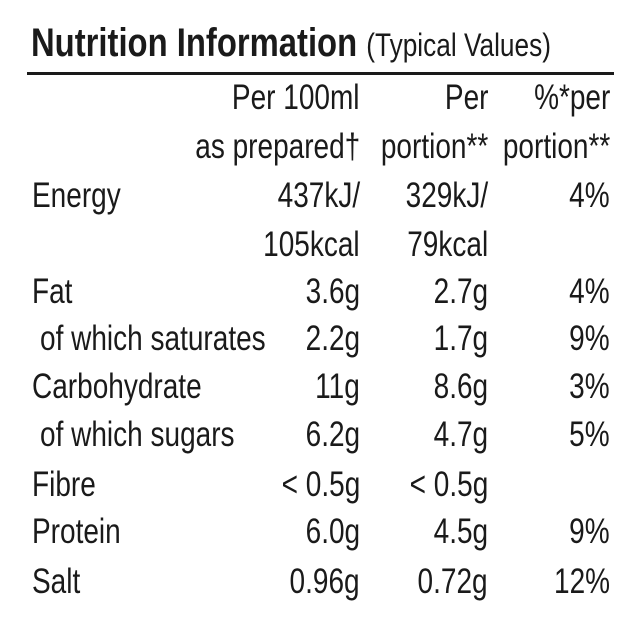 This screenshot has height=640, width=640. What do you see at coordinates (337, 386) in the screenshot?
I see `per-100ml-value: 11g` at bounding box center [337, 386].